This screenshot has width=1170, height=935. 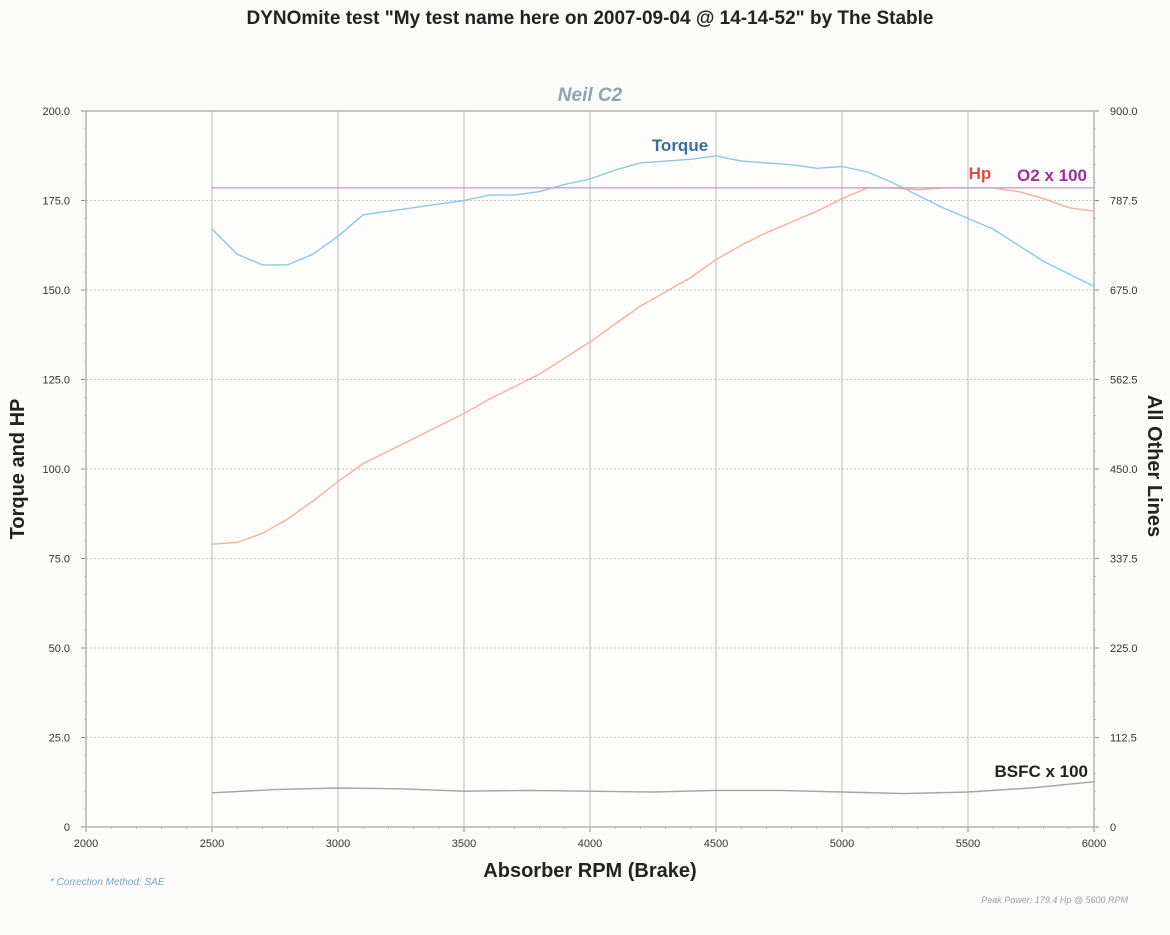 What do you see at coordinates (680, 145) in the screenshot?
I see `torque-label: Torque` at bounding box center [680, 145].